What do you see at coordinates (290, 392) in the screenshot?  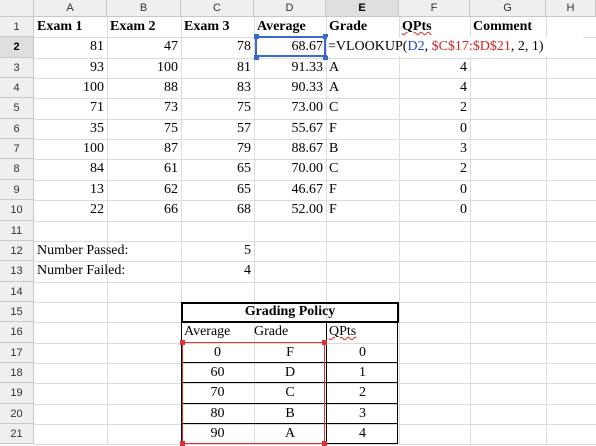 I see `policy-grade: C` at bounding box center [290, 392].